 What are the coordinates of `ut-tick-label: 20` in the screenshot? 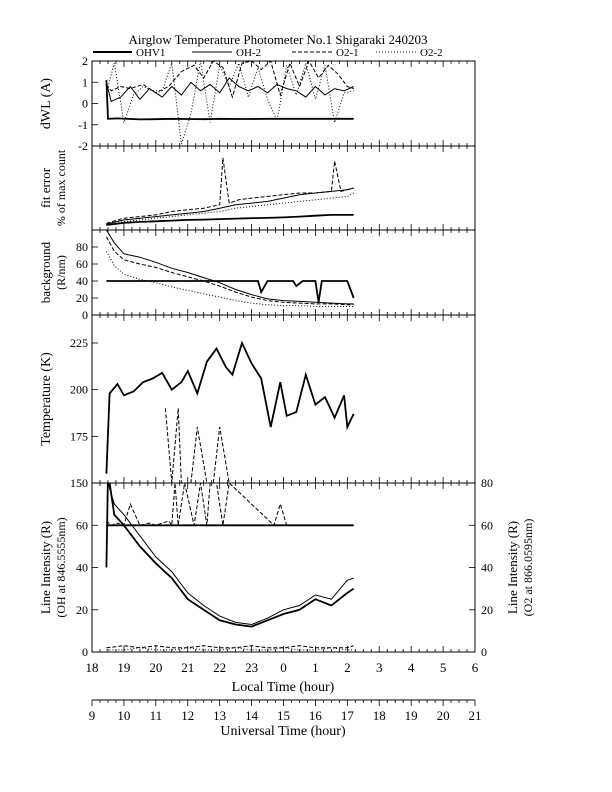 It's located at (443, 715).